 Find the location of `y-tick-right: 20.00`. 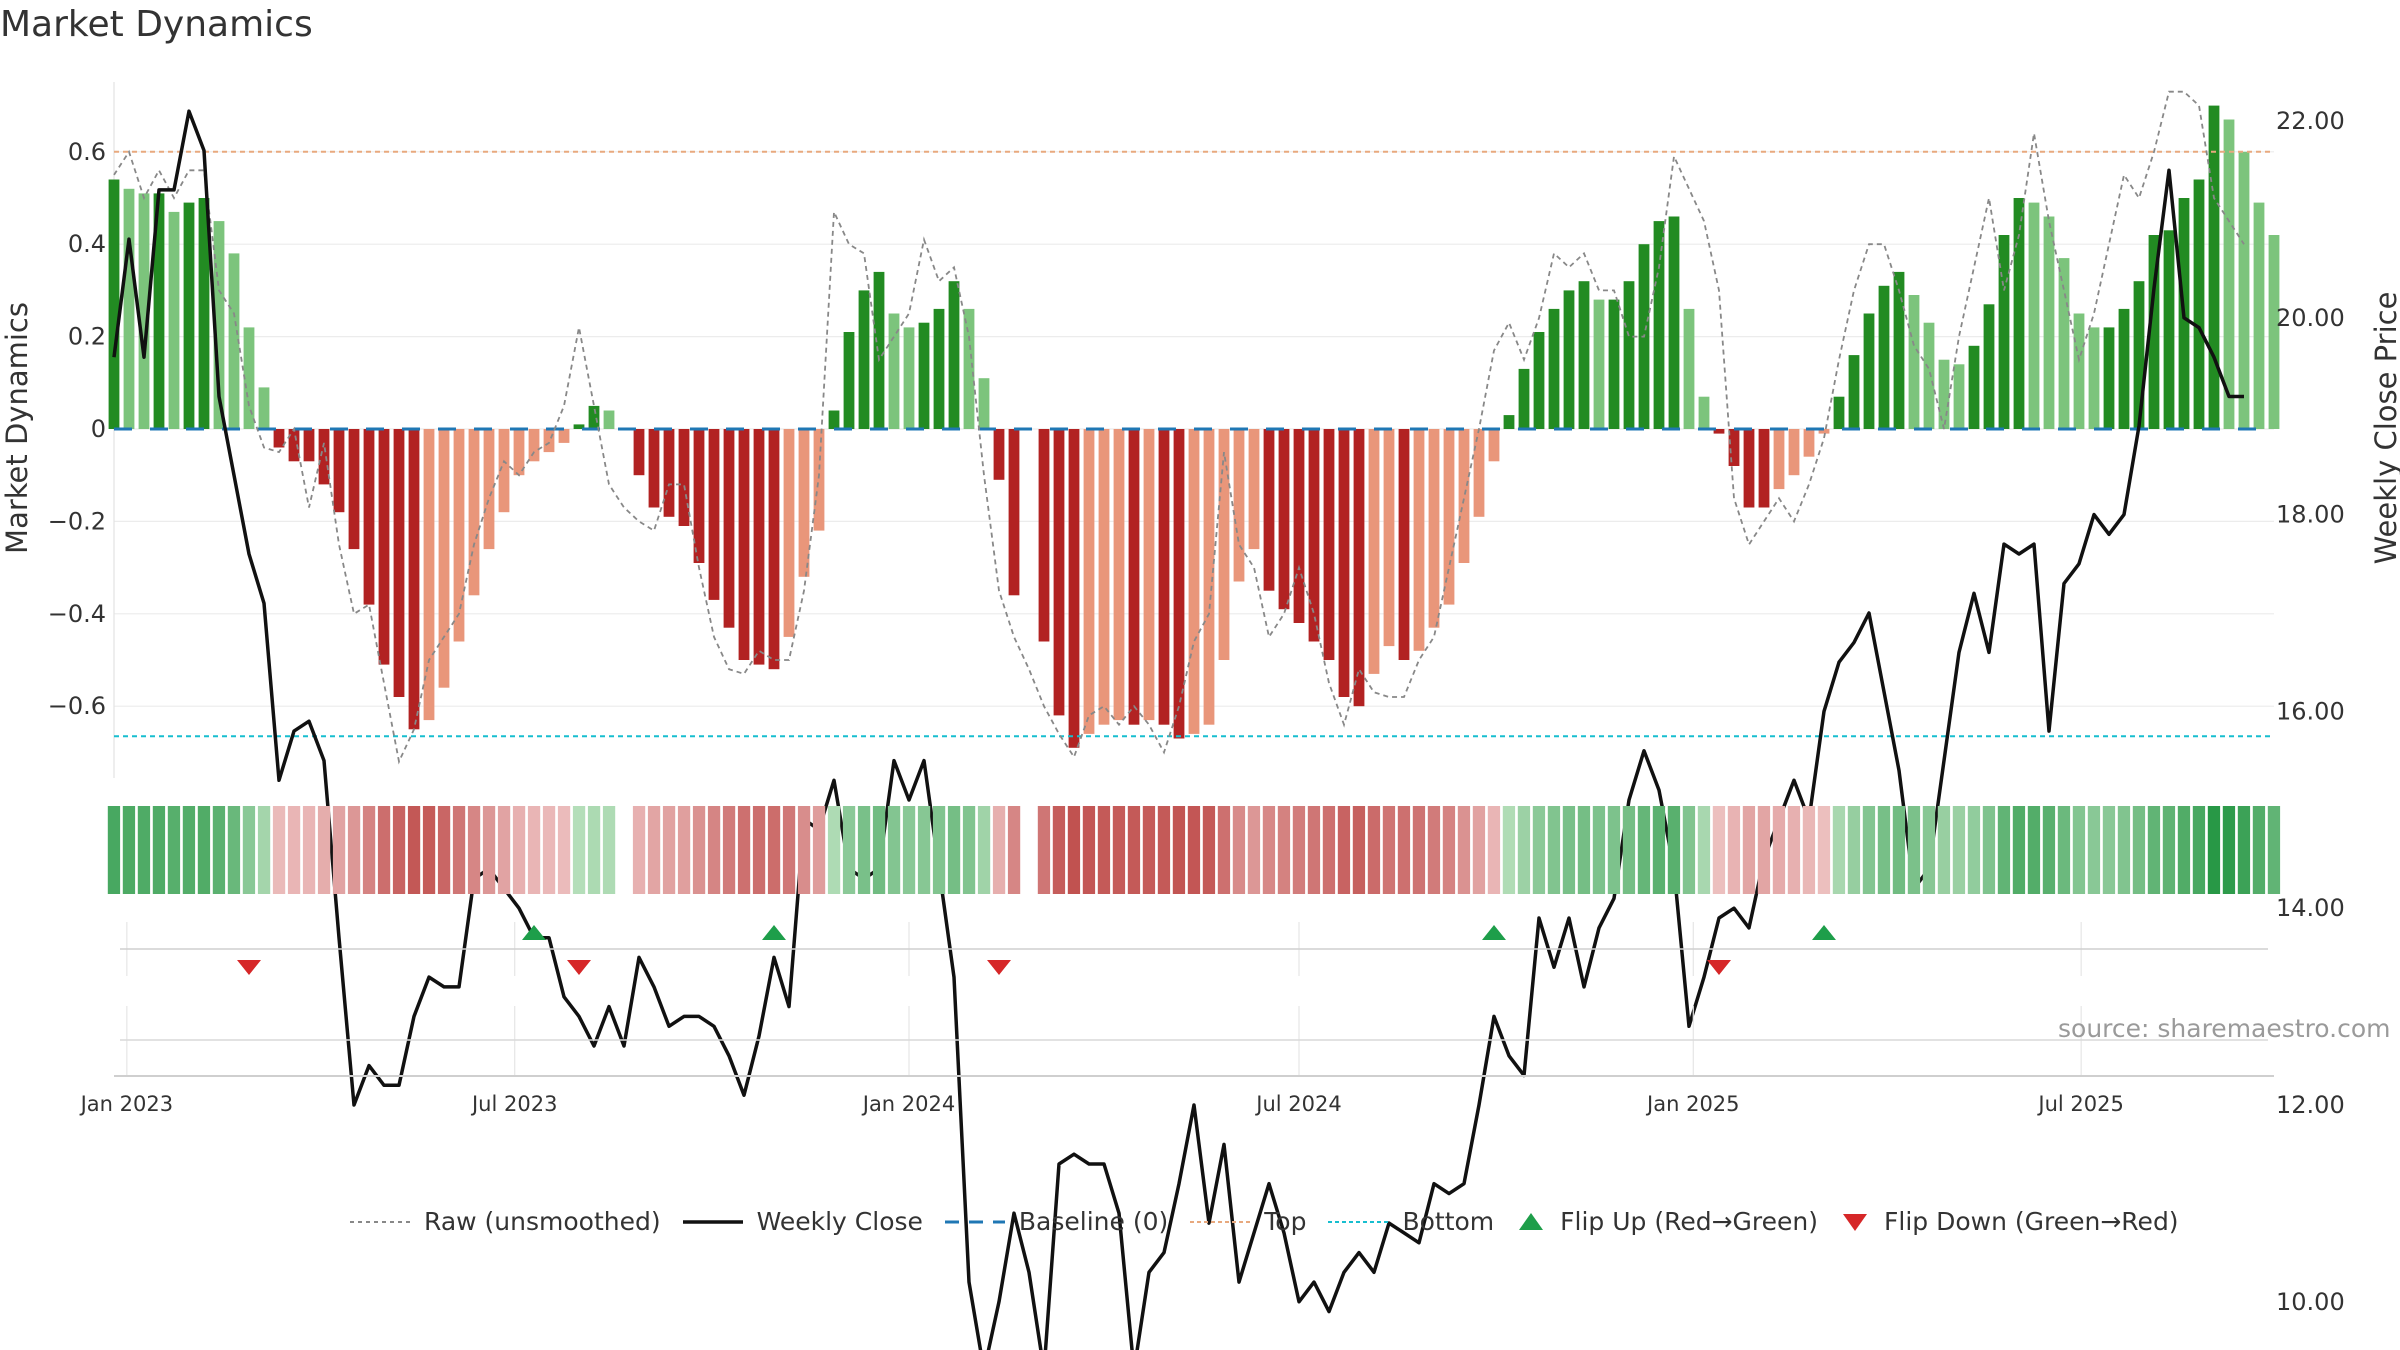

y-tick-right: 20.00 is located at coordinates (2310, 318).